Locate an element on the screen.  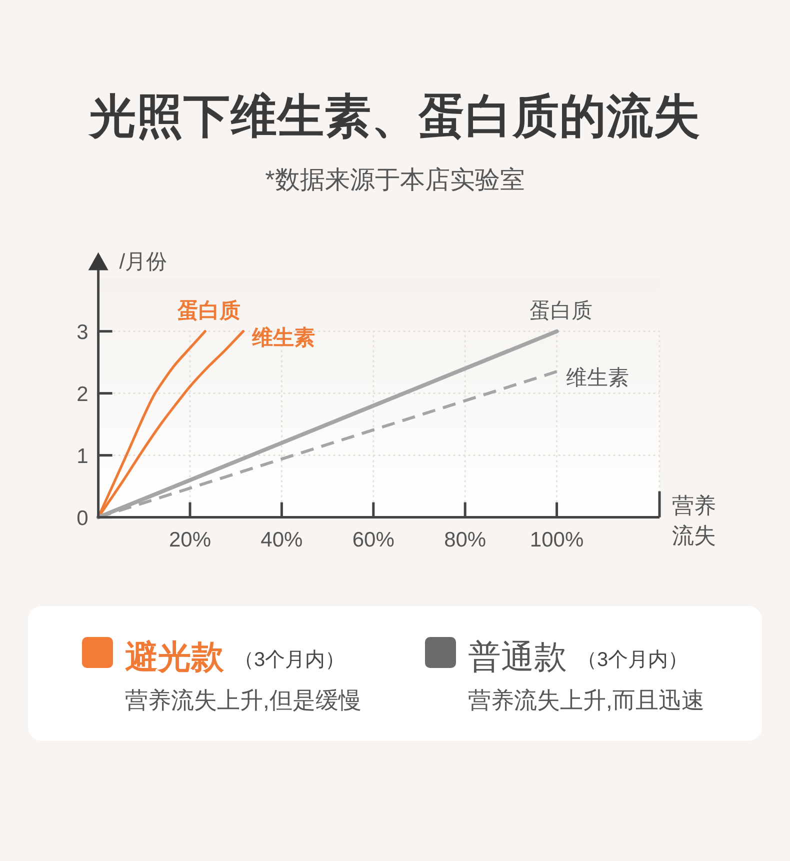
y-tick-label: 3 is located at coordinates (82, 332).